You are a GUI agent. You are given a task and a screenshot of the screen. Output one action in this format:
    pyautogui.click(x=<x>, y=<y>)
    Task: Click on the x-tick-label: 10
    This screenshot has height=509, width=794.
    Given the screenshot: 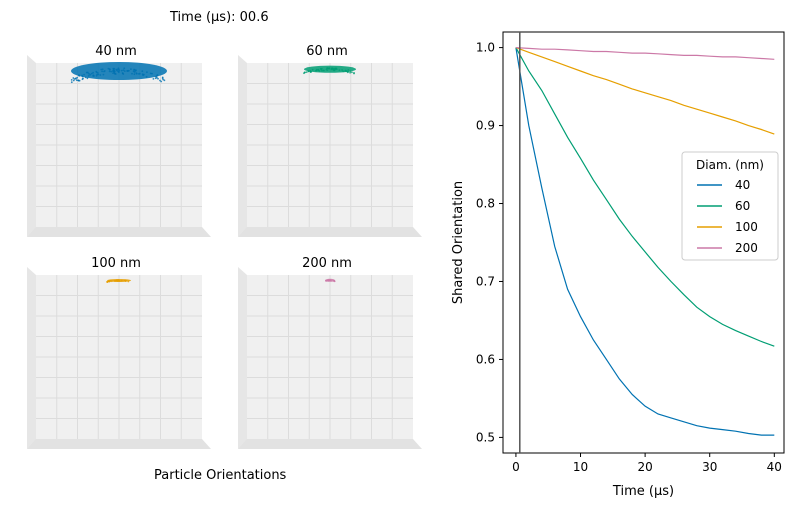 What is the action you would take?
    pyautogui.click(x=580, y=467)
    